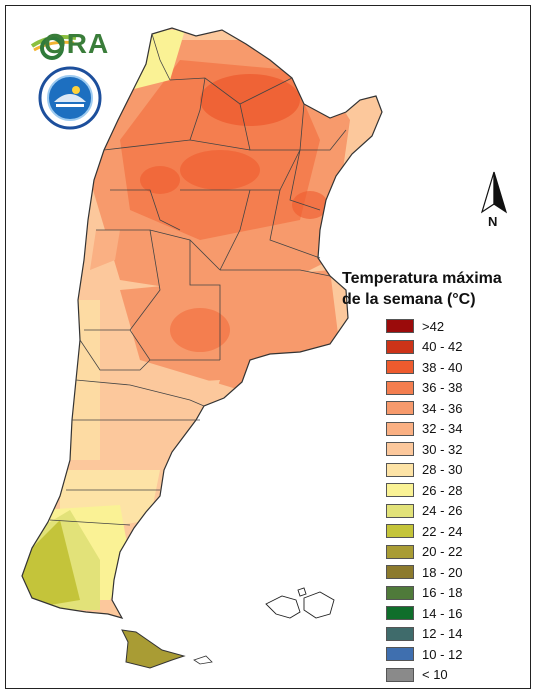 This screenshot has width=538, height=696. I want to click on legend-item: 14 - 16, so click(424, 613).